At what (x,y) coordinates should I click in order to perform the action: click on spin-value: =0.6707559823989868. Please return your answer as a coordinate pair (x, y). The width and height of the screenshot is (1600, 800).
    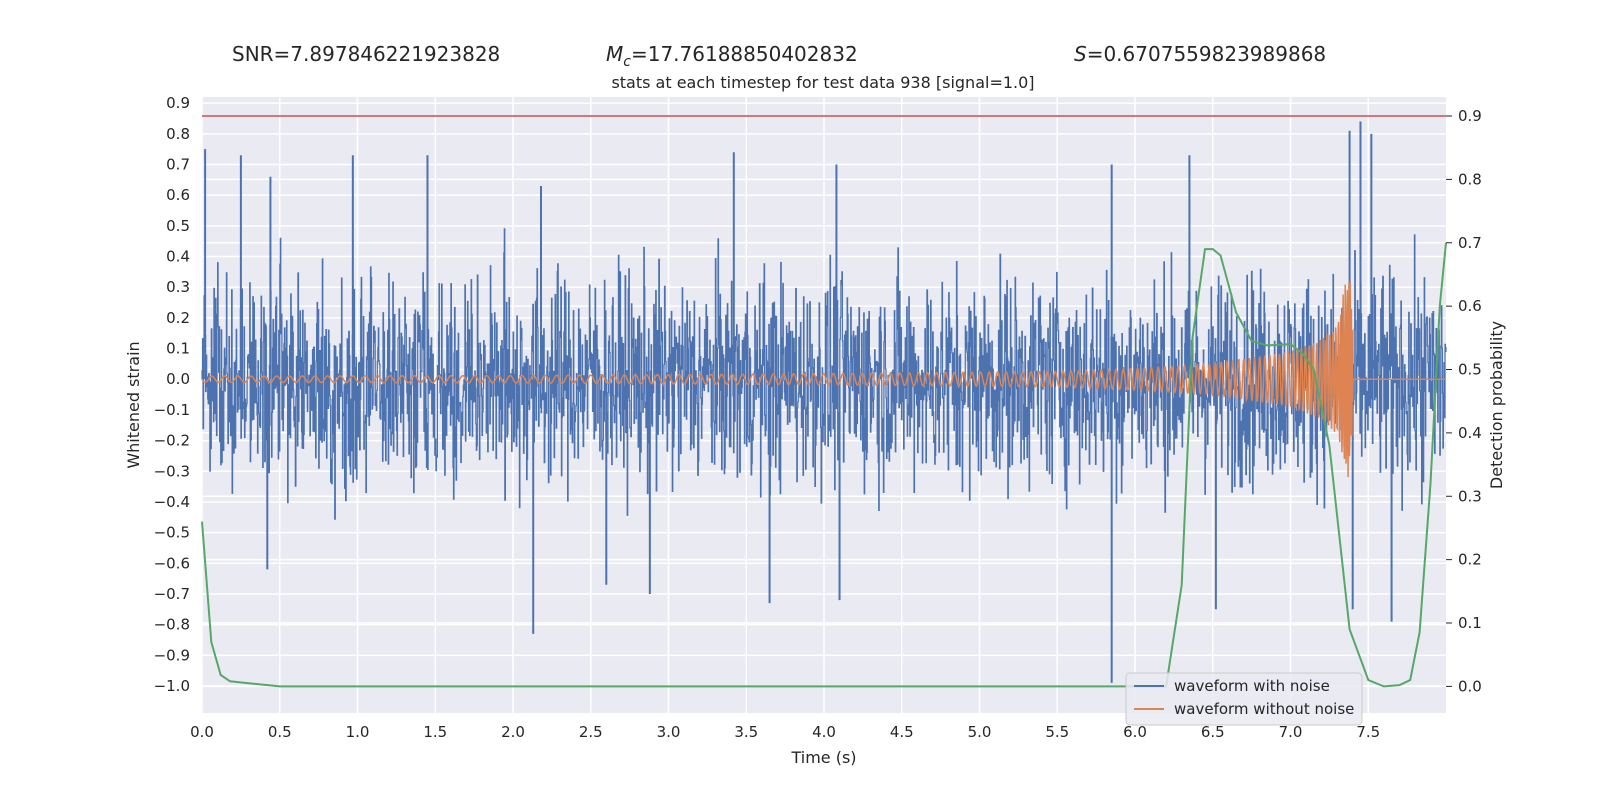
    Looking at the image, I should click on (1206, 54).